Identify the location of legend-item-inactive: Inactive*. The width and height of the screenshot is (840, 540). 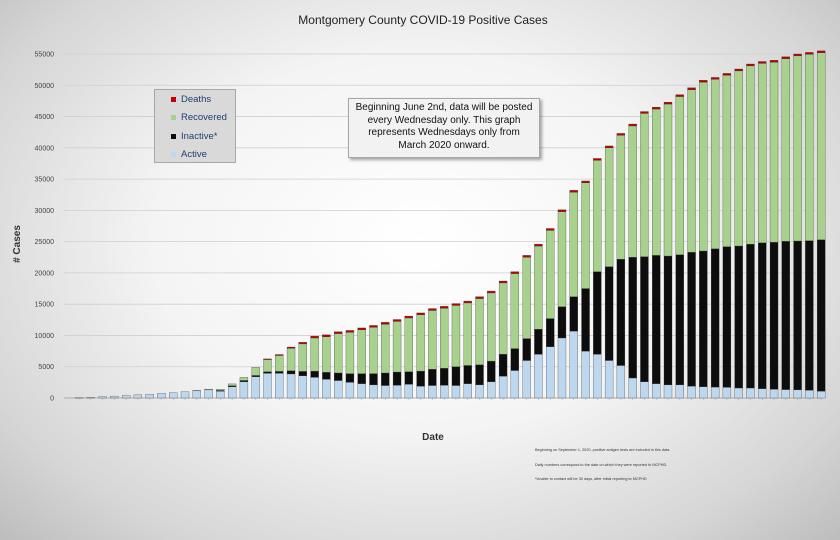
(194, 136).